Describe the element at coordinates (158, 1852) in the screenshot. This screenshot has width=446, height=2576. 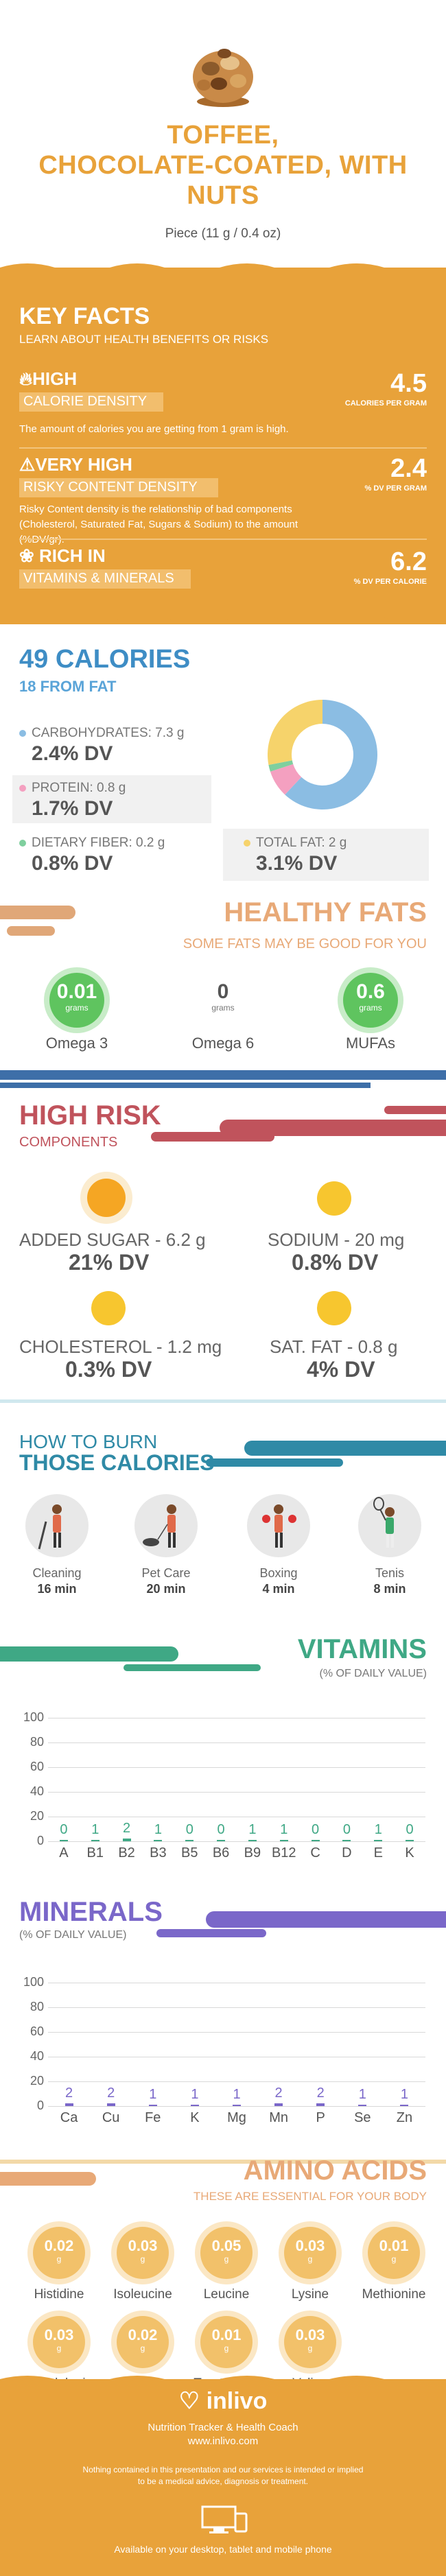
I see `x-tick-label: B3` at that location.